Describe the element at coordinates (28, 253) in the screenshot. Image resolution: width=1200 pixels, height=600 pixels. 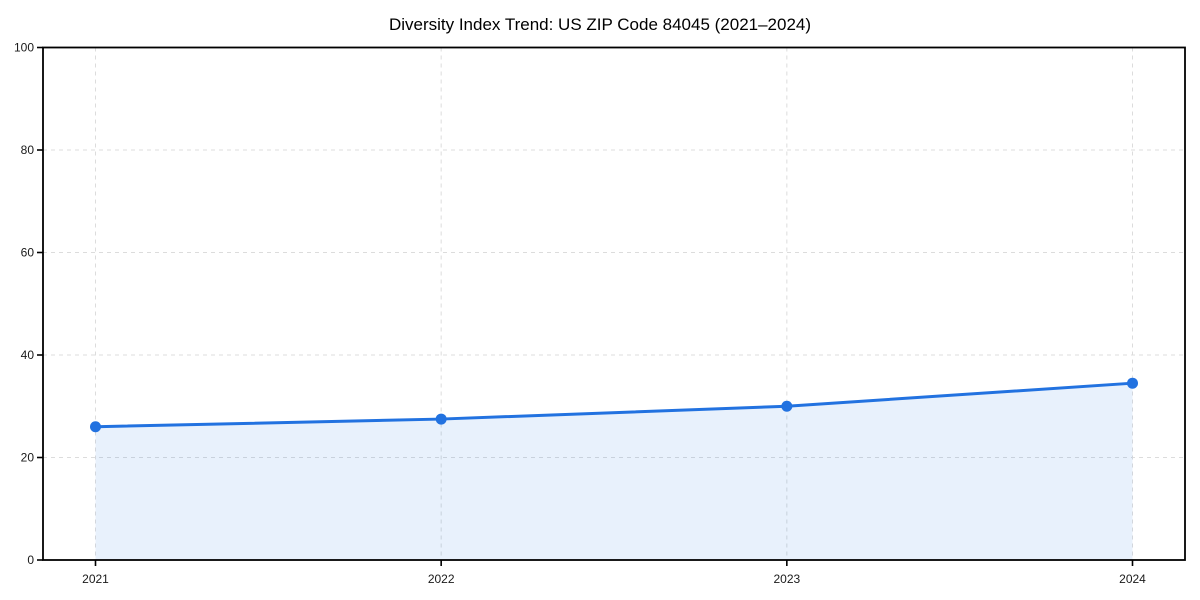
I see `y-tick-label: 60` at that location.